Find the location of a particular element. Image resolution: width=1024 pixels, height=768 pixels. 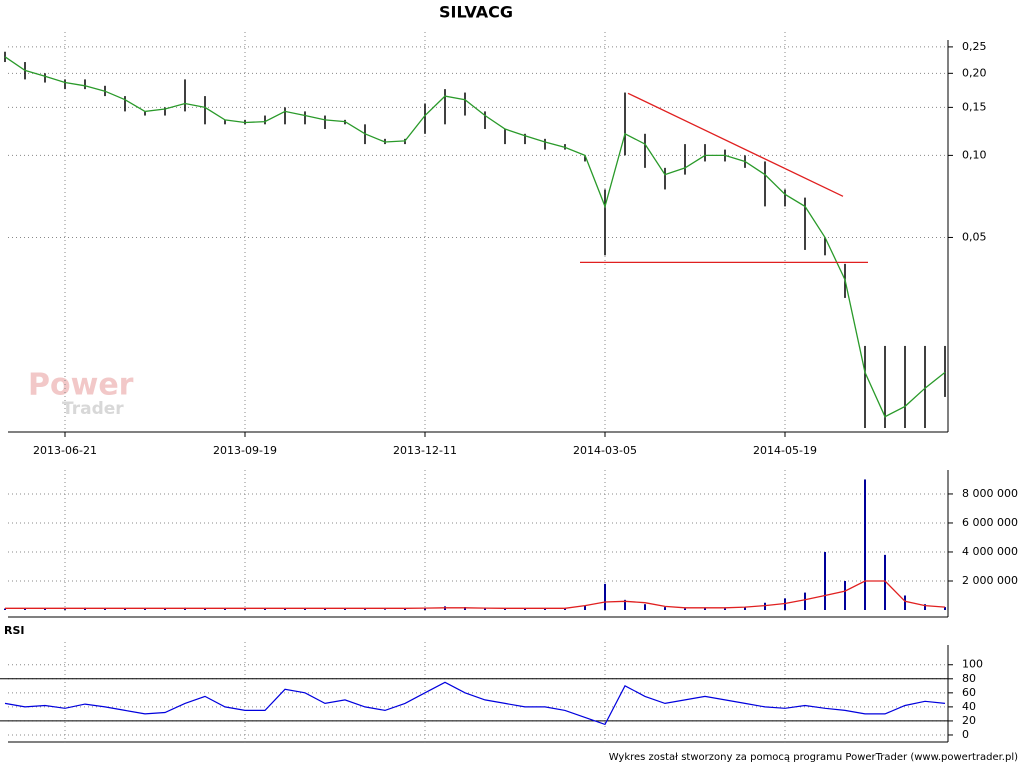

trend-line is located at coordinates (735, 144).